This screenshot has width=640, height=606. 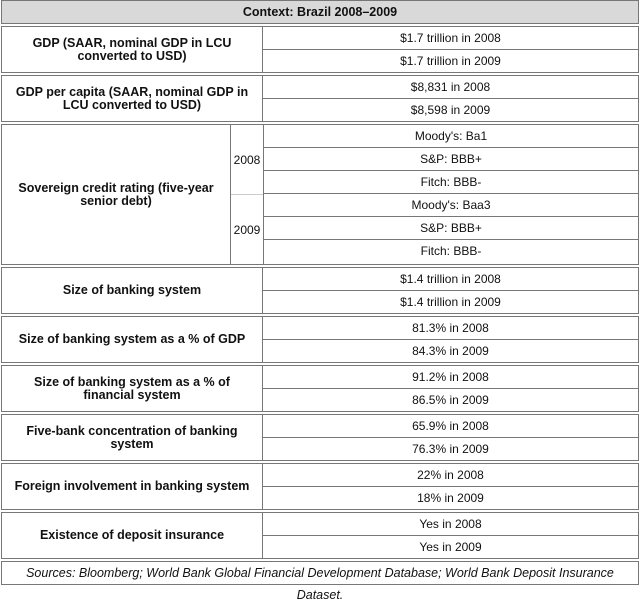 I want to click on value-cell: 86.5% in 2009, so click(x=450, y=399).